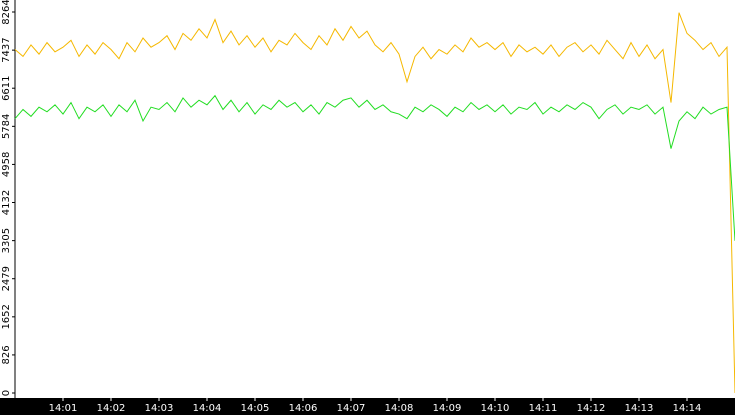  What do you see at coordinates (207, 408) in the screenshot?
I see `x-tick-label: 14:04` at bounding box center [207, 408].